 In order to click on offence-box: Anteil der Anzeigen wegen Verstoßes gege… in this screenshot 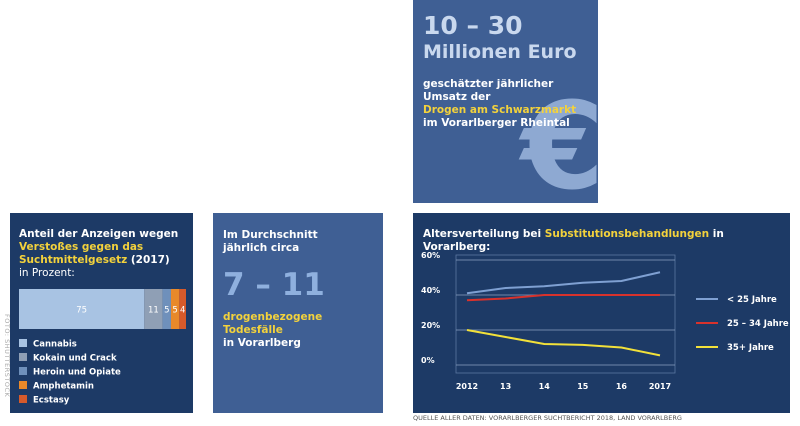, I will do `click(101, 313)`.